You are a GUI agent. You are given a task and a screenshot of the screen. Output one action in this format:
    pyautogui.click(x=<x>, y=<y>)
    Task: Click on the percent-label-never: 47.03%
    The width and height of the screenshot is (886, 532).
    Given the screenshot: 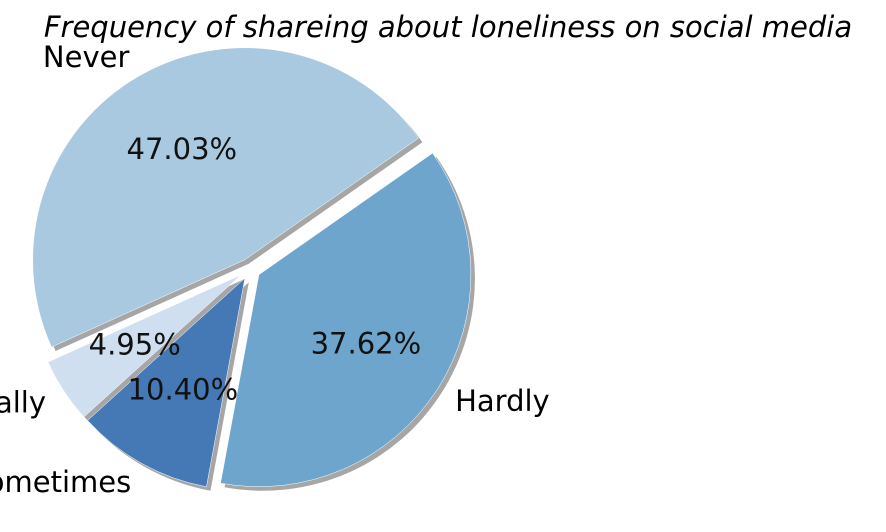 What is the action you would take?
    pyautogui.click(x=182, y=149)
    